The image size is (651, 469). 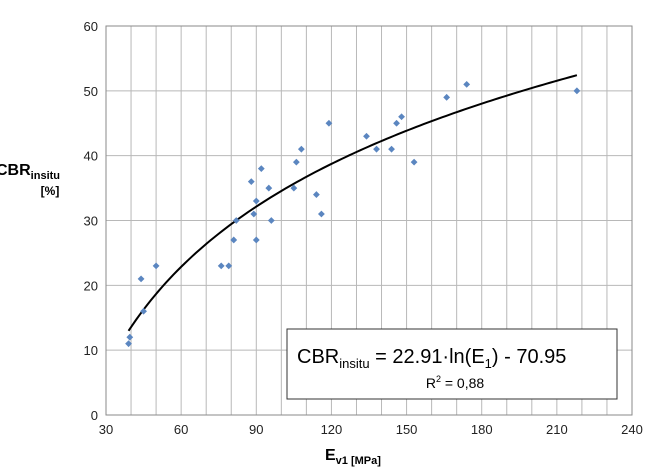 I want to click on x-tick-label: 210, so click(x=557, y=429).